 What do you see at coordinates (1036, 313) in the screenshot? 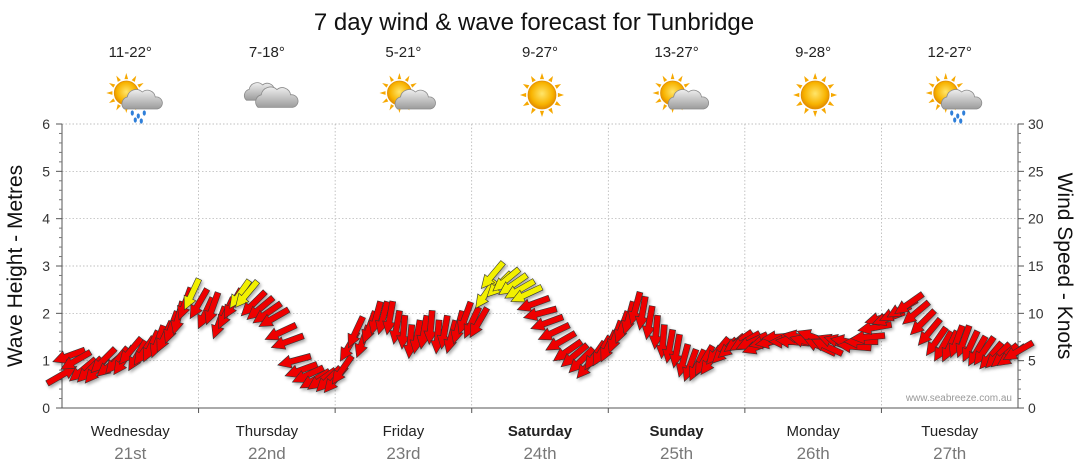
I see `right-tick-label: 10` at bounding box center [1036, 313].